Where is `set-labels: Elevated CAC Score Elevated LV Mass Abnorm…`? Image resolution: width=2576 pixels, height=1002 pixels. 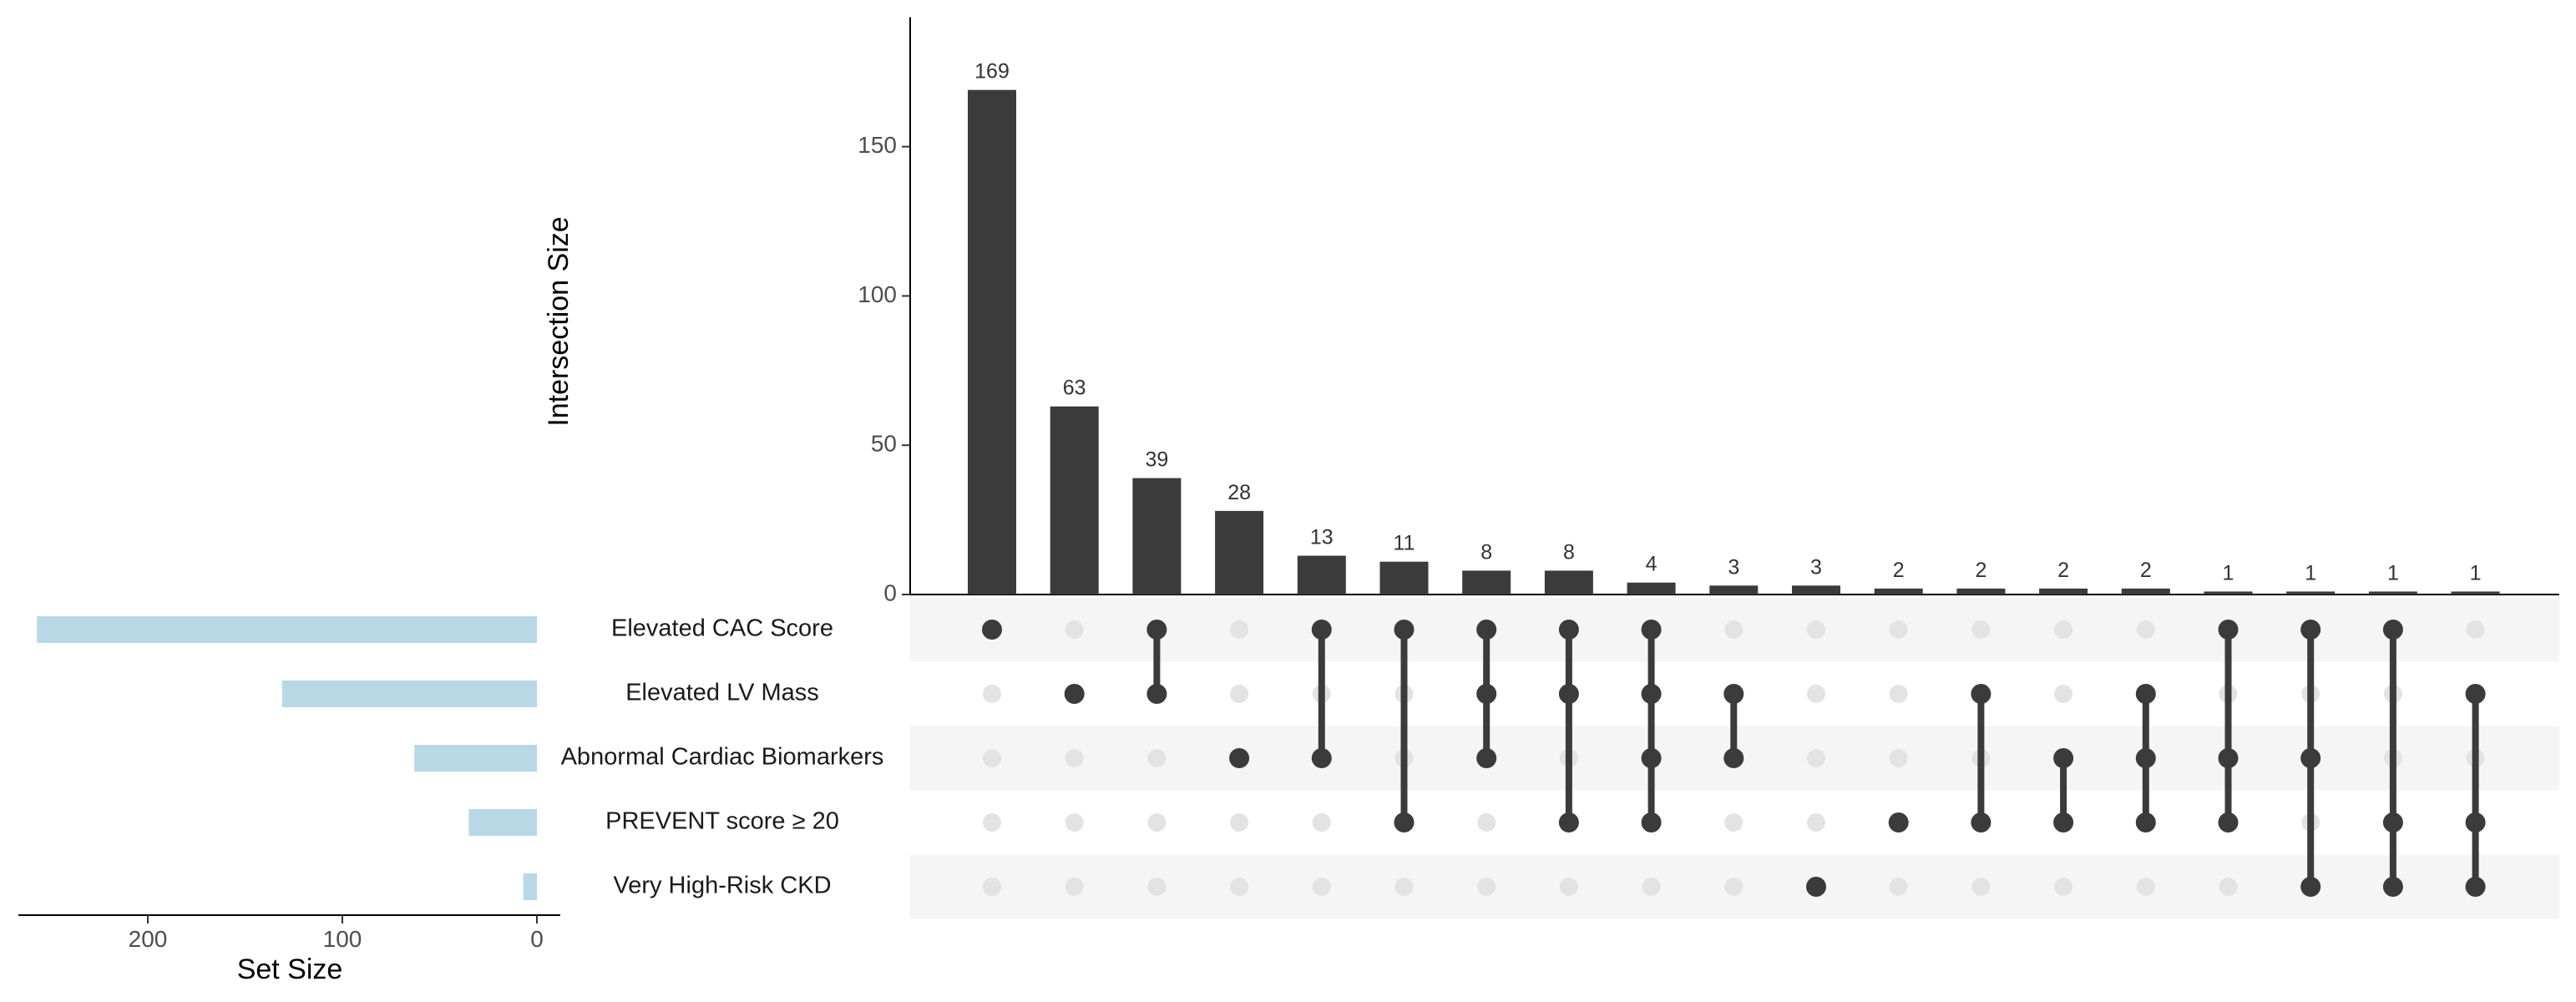
set-labels: Elevated CAC Score Elevated LV Mass Abnorm… is located at coordinates (722, 757).